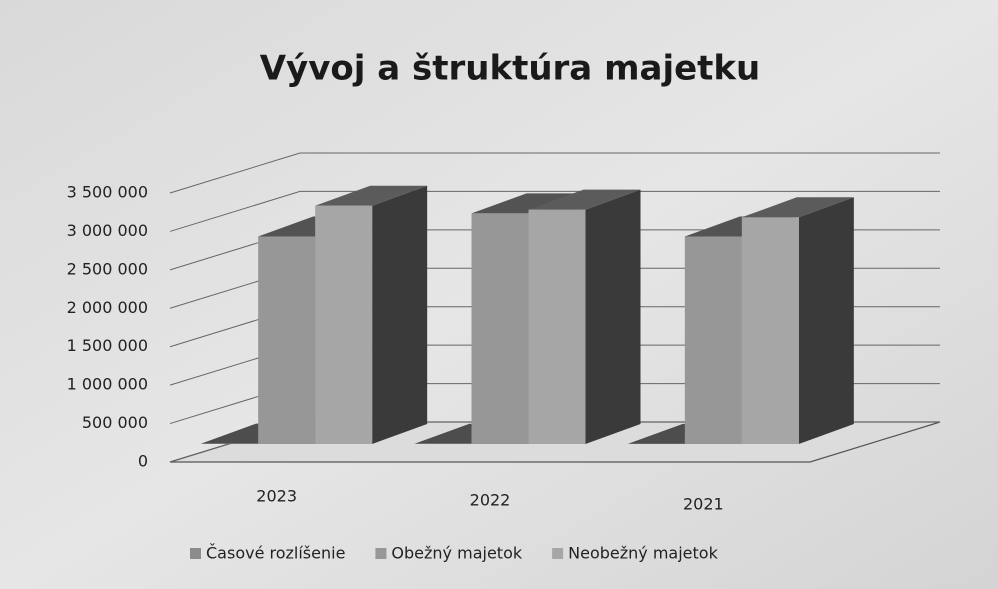 Image resolution: width=998 pixels, height=589 pixels. I want to click on legend-label: Časové rozlíšenie, so click(275, 553).